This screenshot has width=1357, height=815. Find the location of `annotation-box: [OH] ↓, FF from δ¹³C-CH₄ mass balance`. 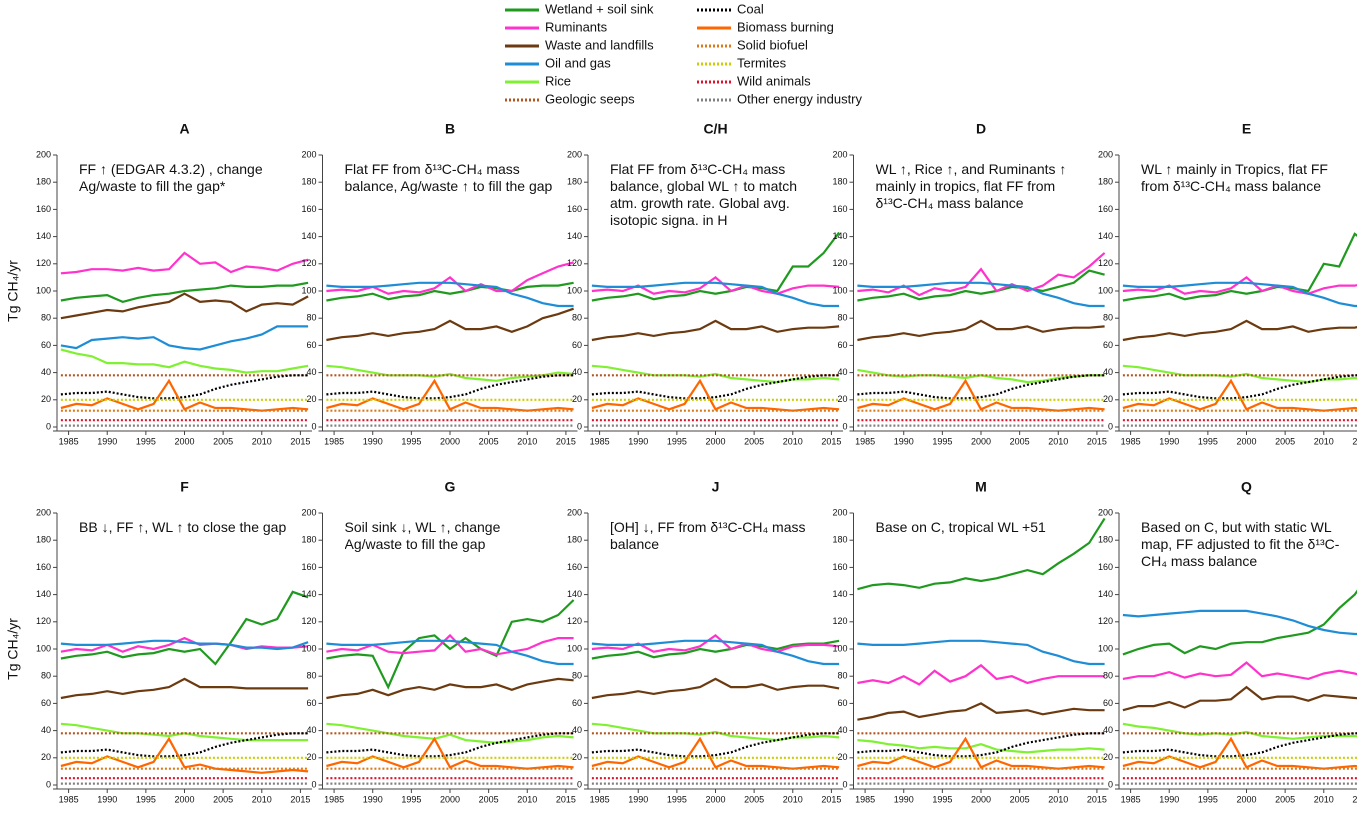

annotation-box: [OH] ↓, FF from δ¹³C-CH₄ mass balance is located at coordinates (708, 535).